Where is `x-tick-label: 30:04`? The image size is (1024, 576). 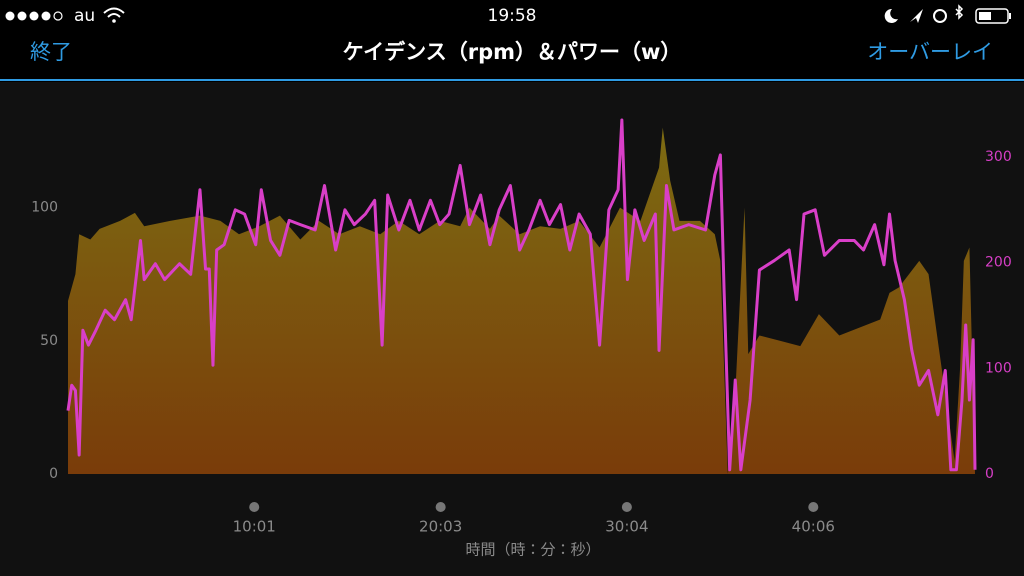
x-tick-label: 30:04 is located at coordinates (626, 527).